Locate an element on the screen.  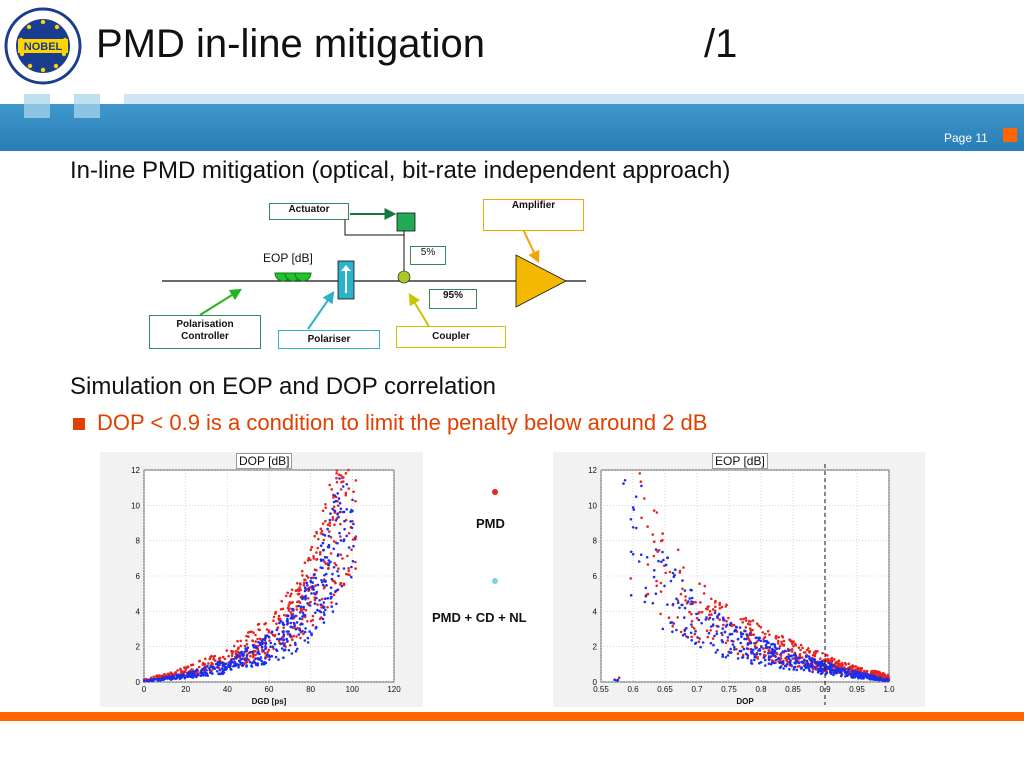
chart2-y-tick-label: 10 is located at coordinates (592, 505).